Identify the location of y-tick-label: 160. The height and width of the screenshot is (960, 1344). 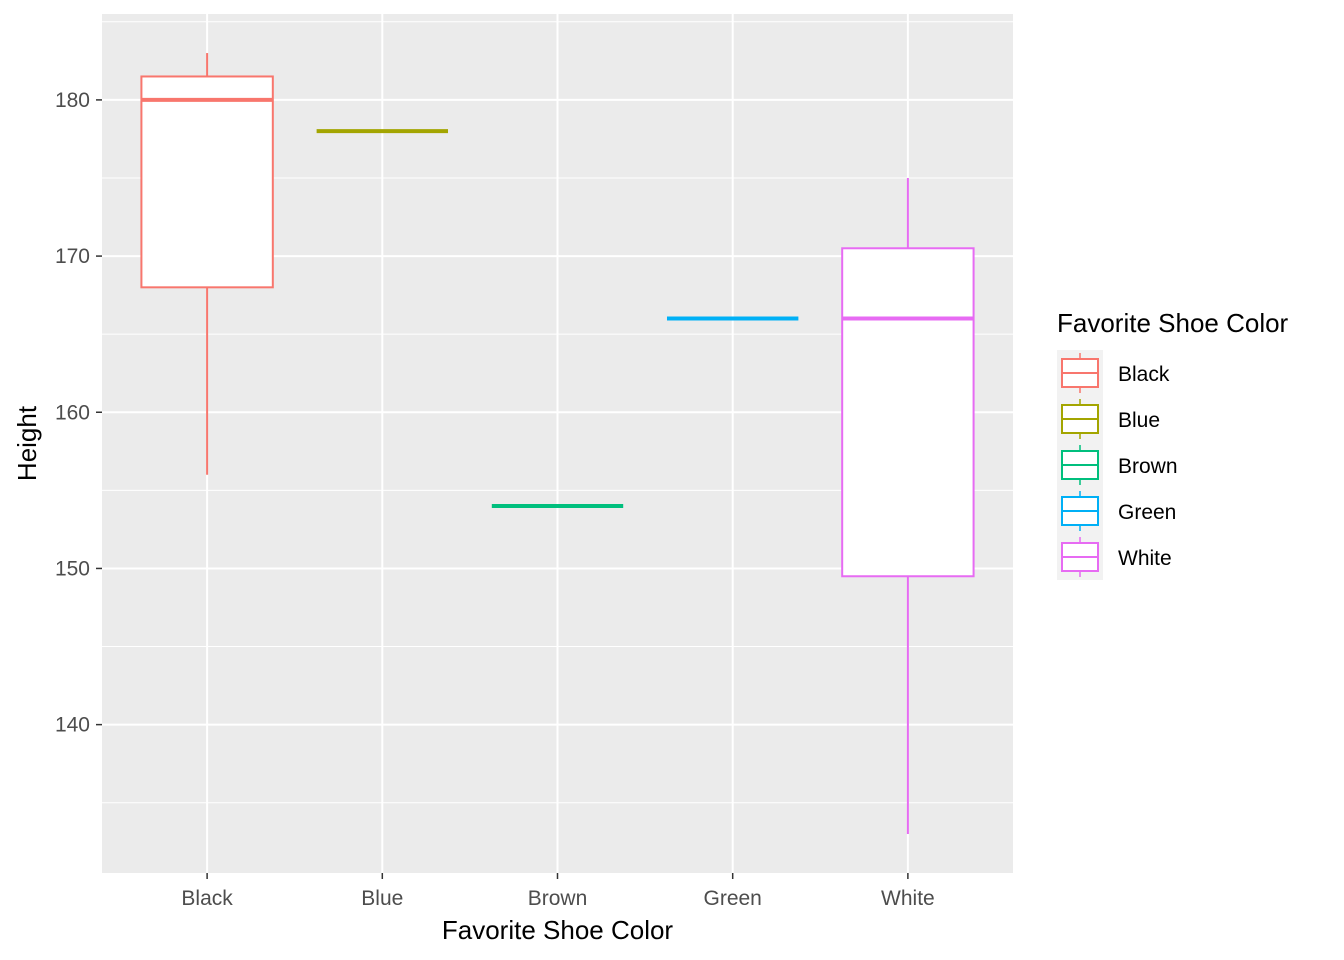
(72, 412).